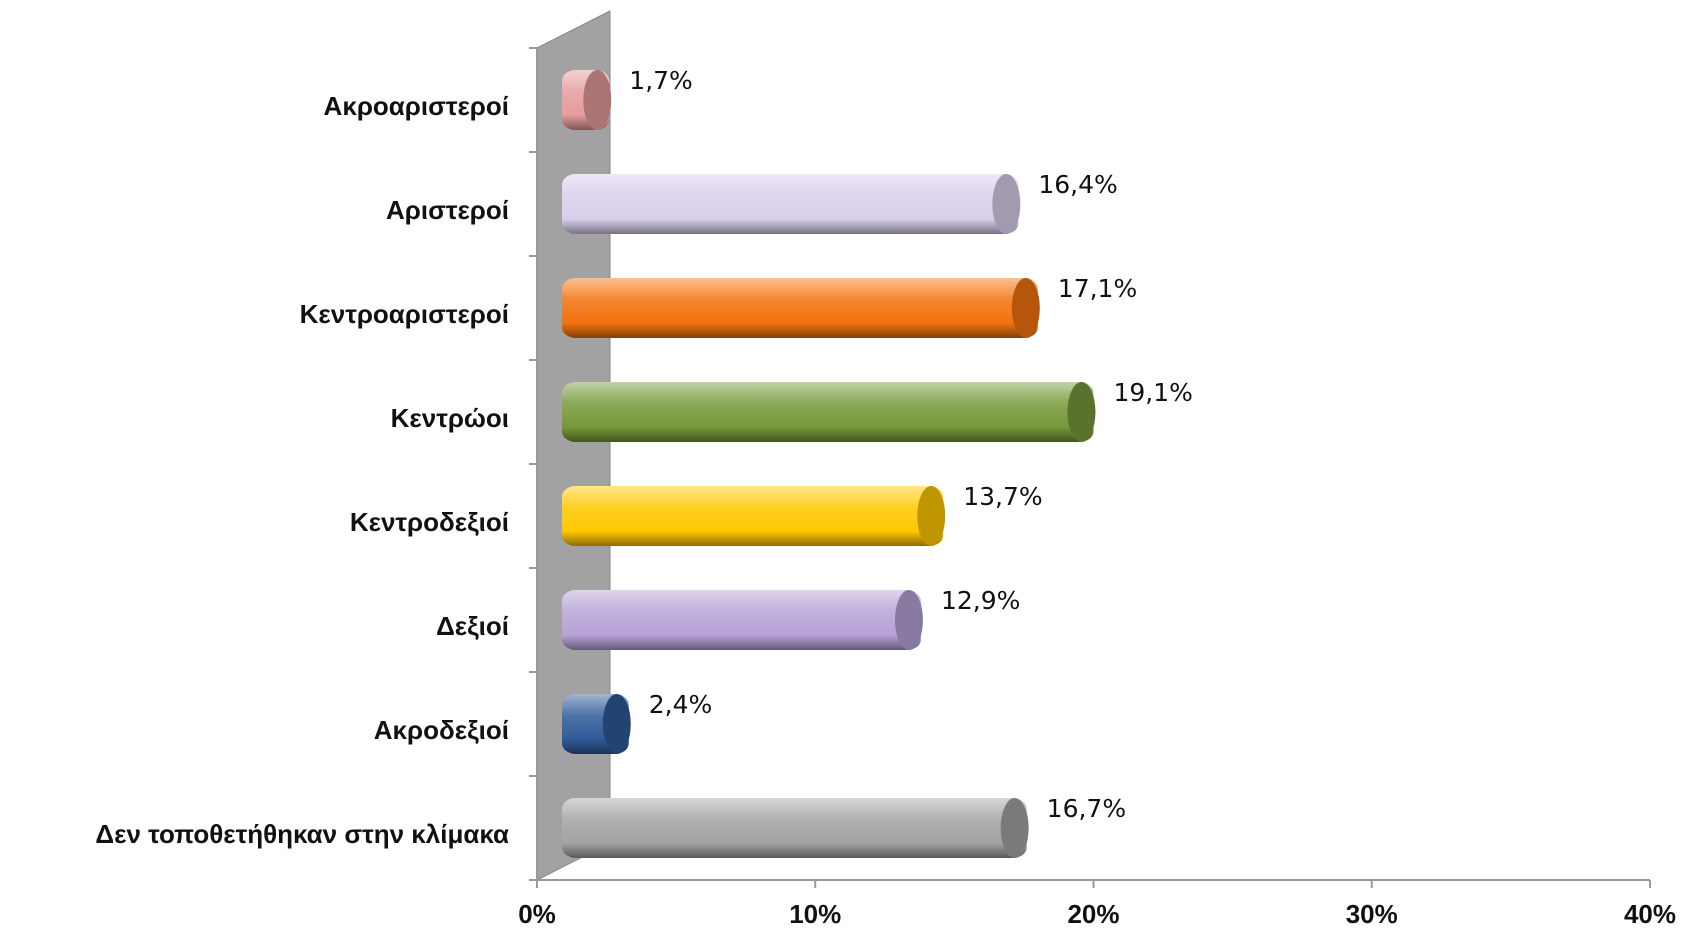 The image size is (1691, 935). What do you see at coordinates (416, 106) in the screenshot?
I see `category-label: Ακροαριστεροί` at bounding box center [416, 106].